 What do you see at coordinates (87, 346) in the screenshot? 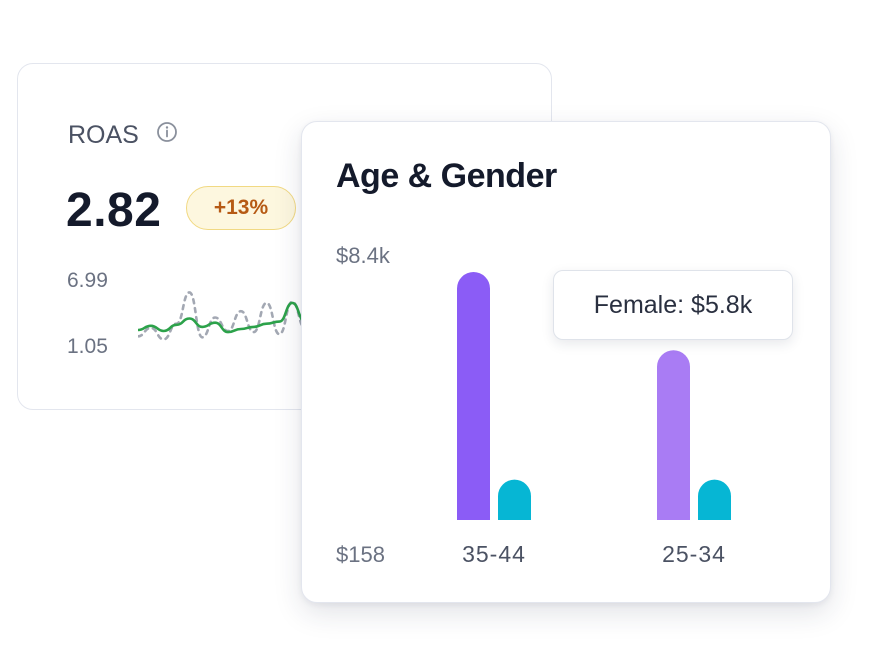
I see `sparkline-min-label: 1.05` at bounding box center [87, 346].